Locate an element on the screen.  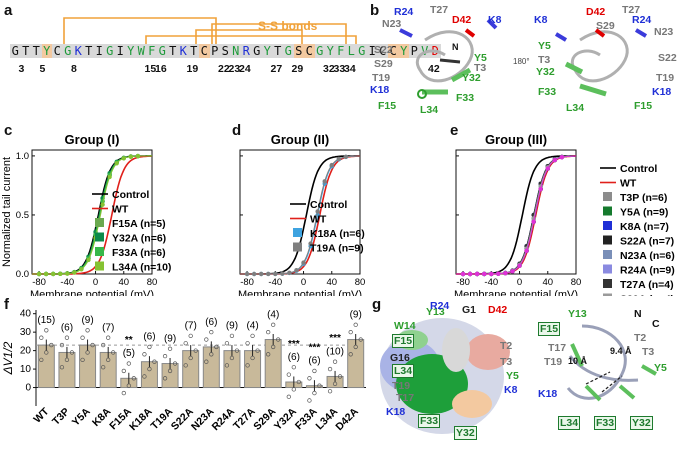
label-G1: G1 is located at coordinates (469, 310).